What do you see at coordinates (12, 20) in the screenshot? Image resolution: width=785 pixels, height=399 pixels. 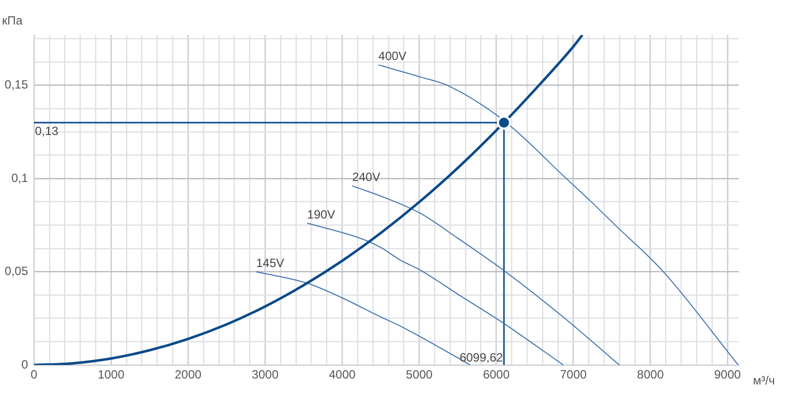 I see `y-axis-title: кПа` at bounding box center [12, 20].